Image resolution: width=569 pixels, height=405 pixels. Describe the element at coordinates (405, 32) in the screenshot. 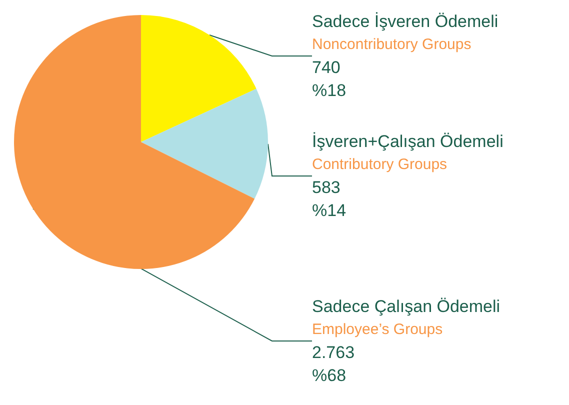

I see `slice-label: Sadece İşveren Ödemeli Noncontributory Groups` at that location.